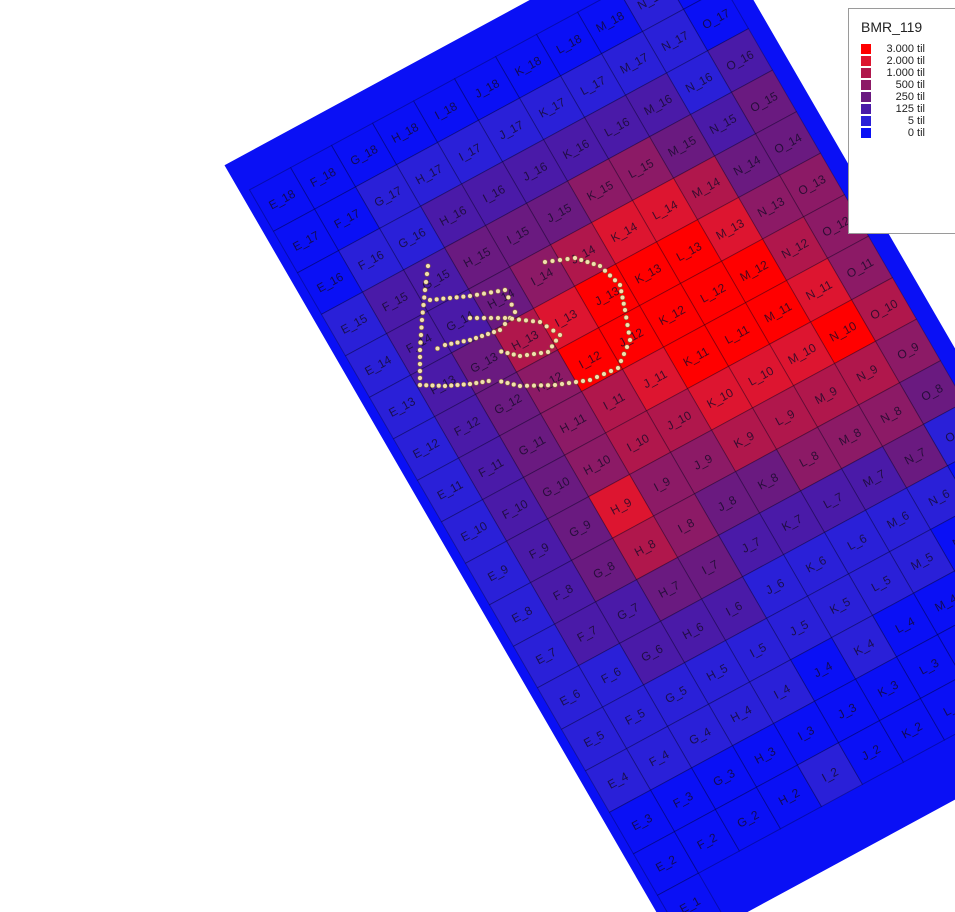 The width and height of the screenshot is (955, 912). Describe the element at coordinates (952, 539) in the screenshot. I see `grid-cell-label: N_5` at that location.